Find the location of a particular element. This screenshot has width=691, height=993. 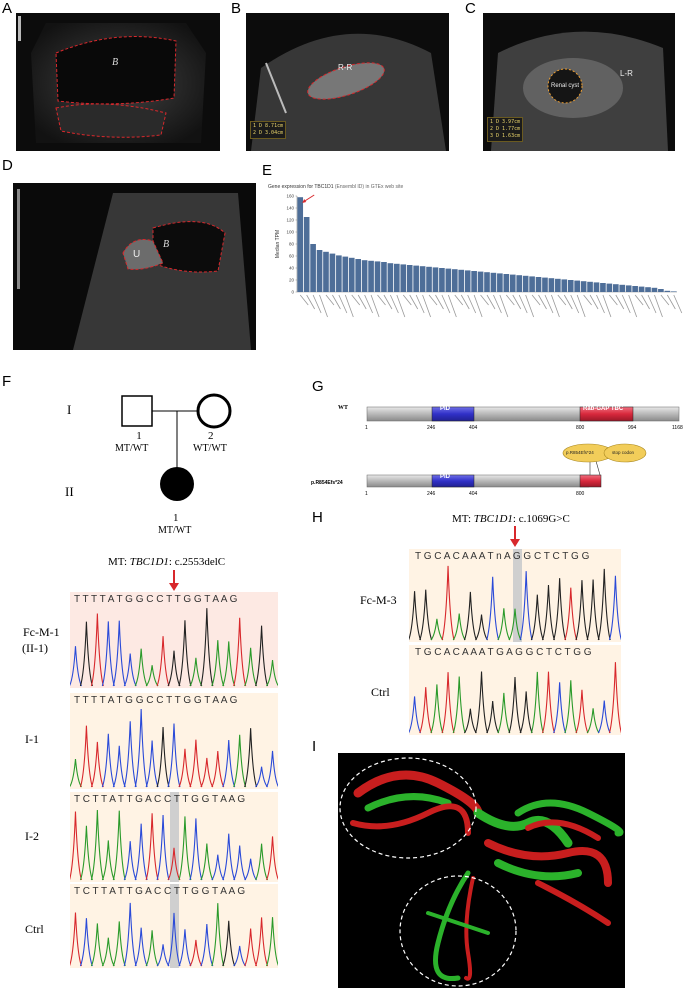

tick-label: 1 is located at coordinates (366, 428).